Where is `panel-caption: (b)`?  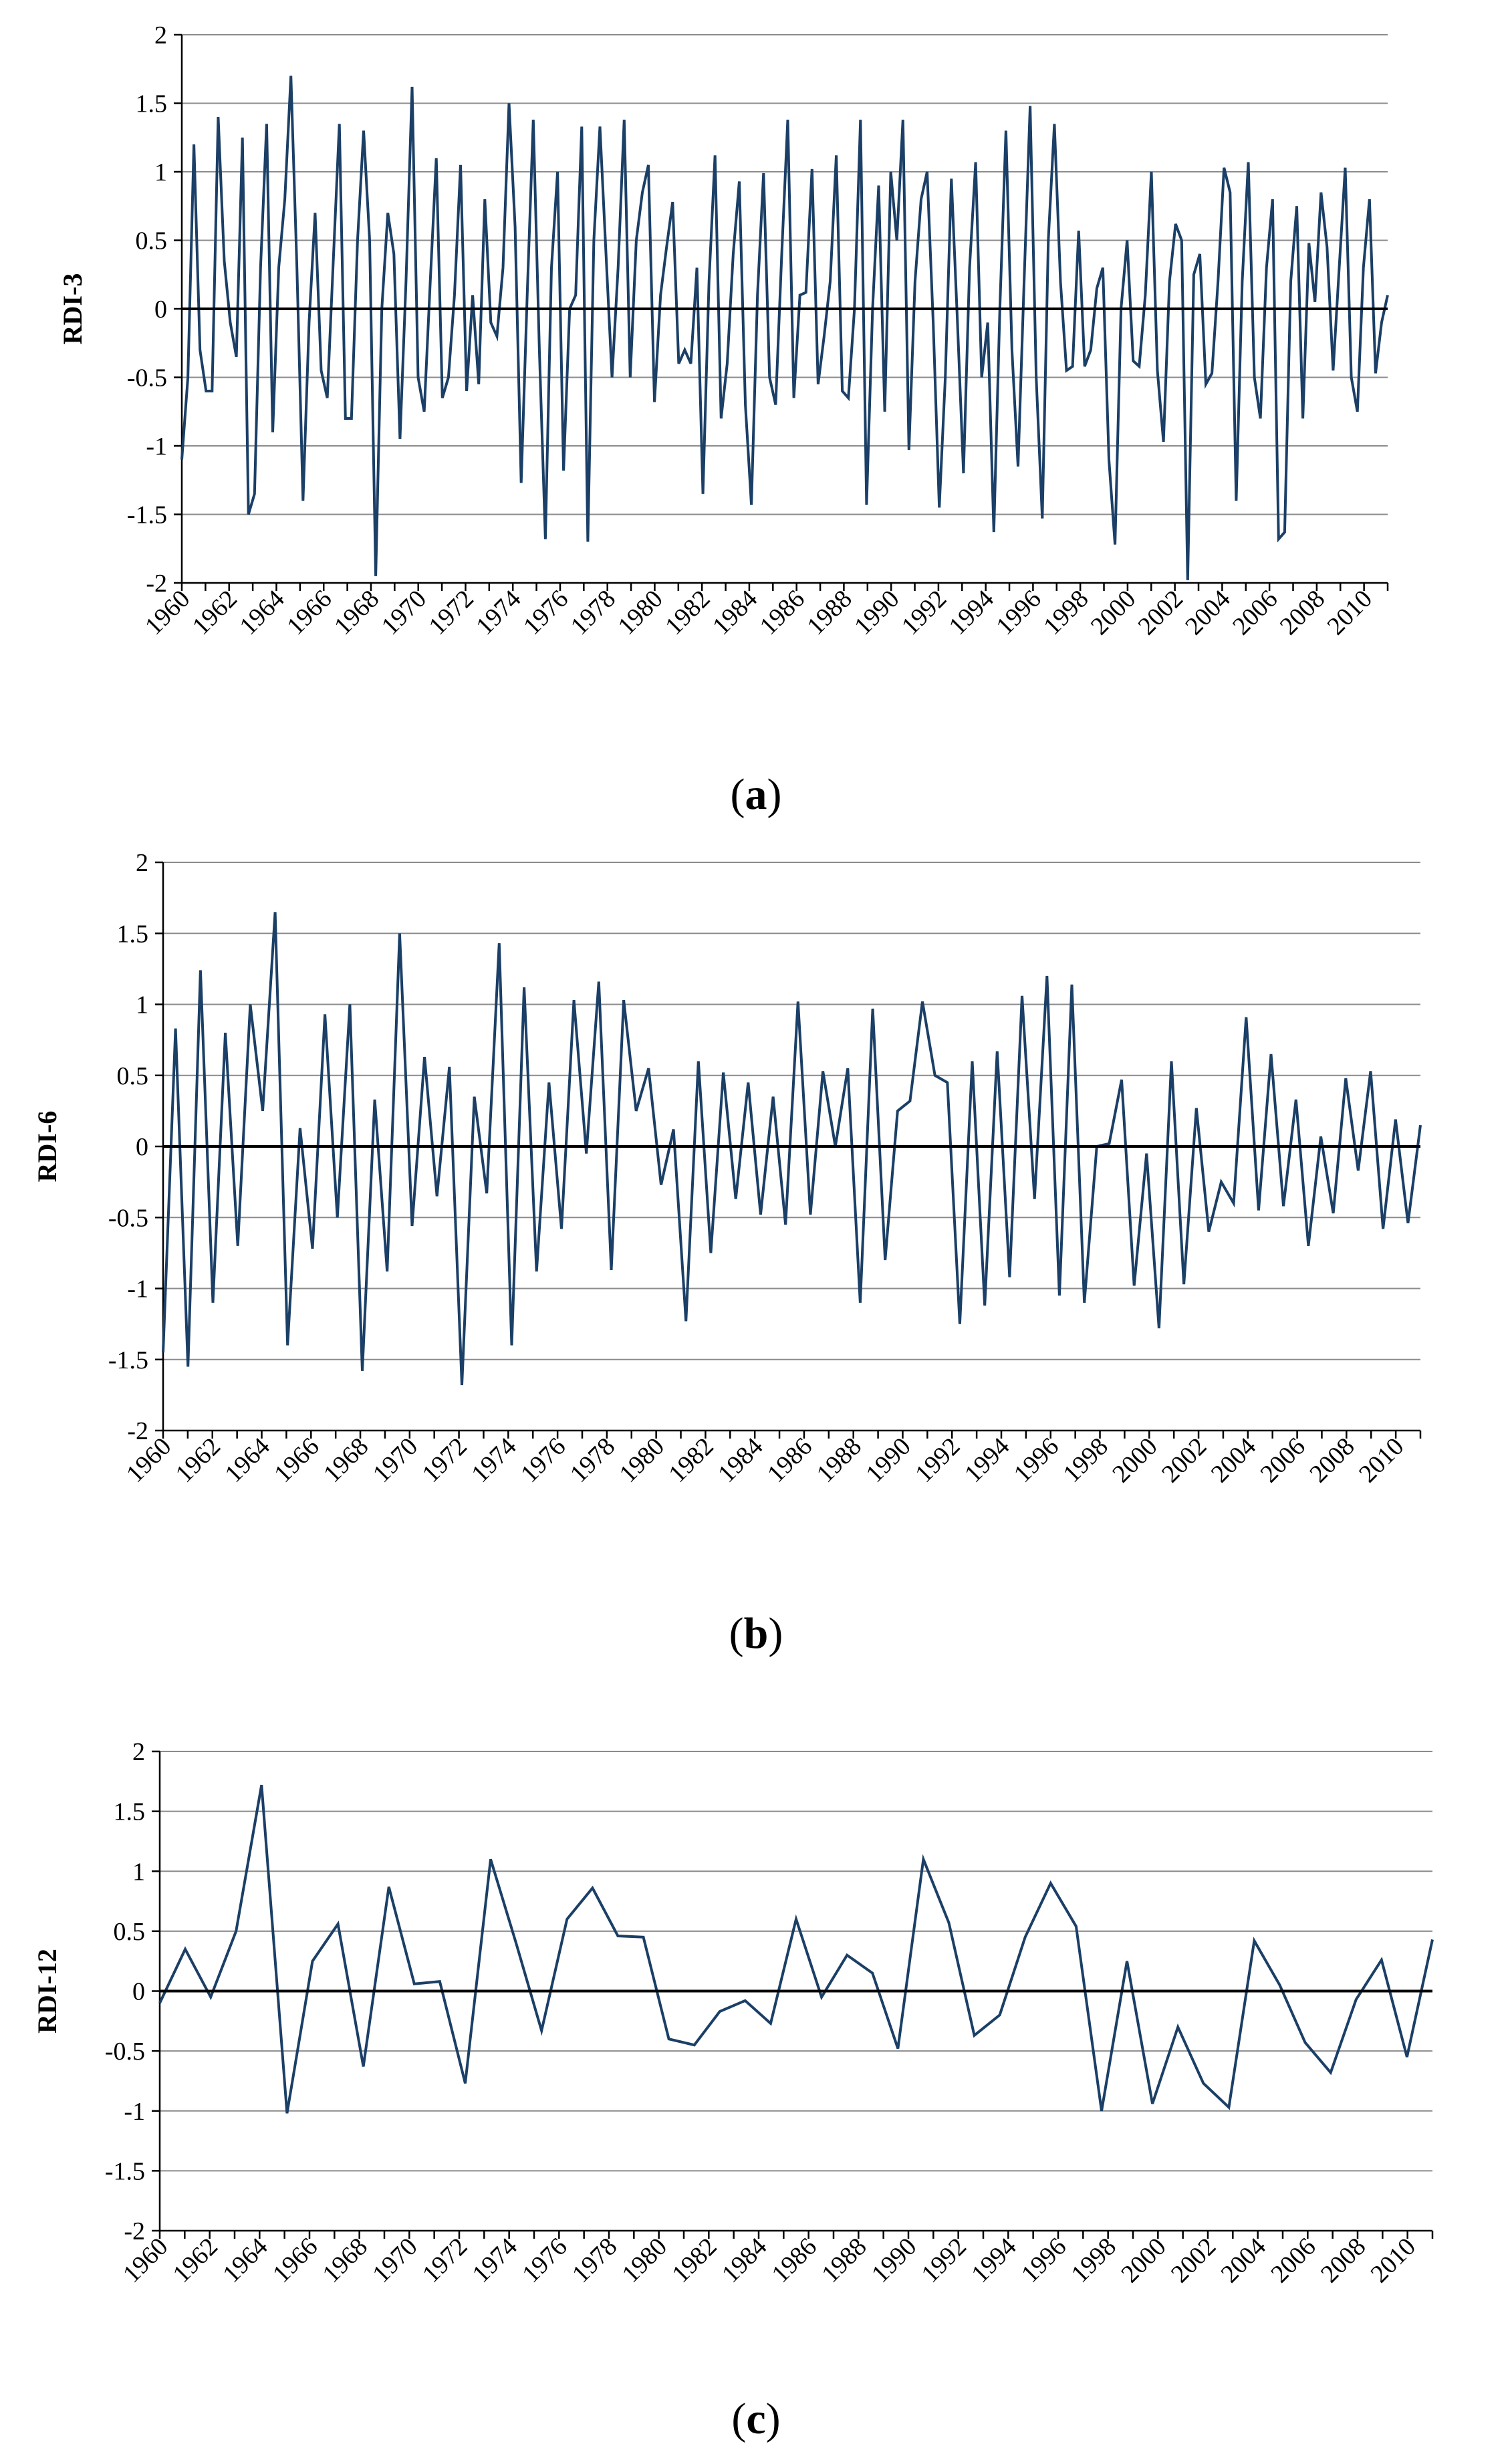
panel-caption: (b) is located at coordinates (756, 1633).